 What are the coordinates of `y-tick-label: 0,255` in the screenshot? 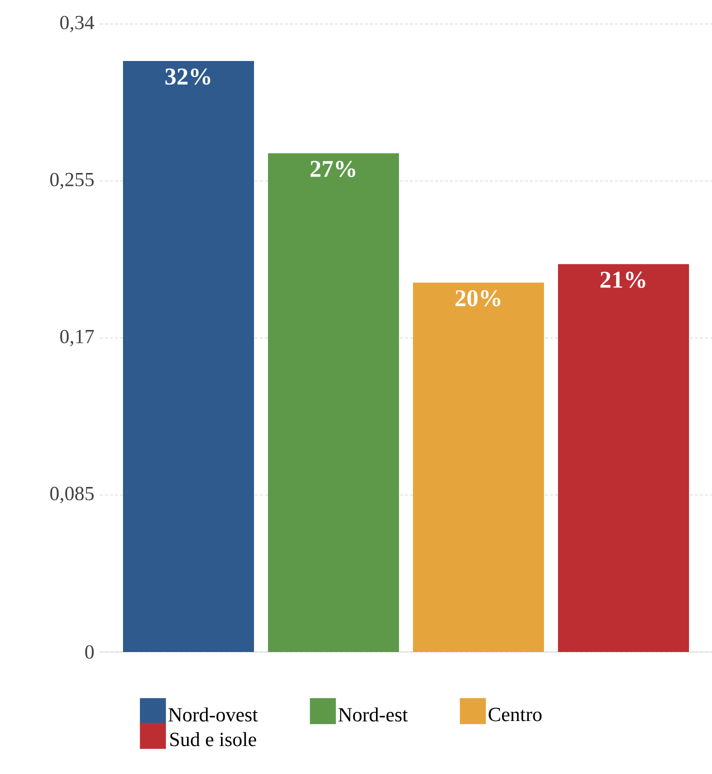 It's located at (72, 181).